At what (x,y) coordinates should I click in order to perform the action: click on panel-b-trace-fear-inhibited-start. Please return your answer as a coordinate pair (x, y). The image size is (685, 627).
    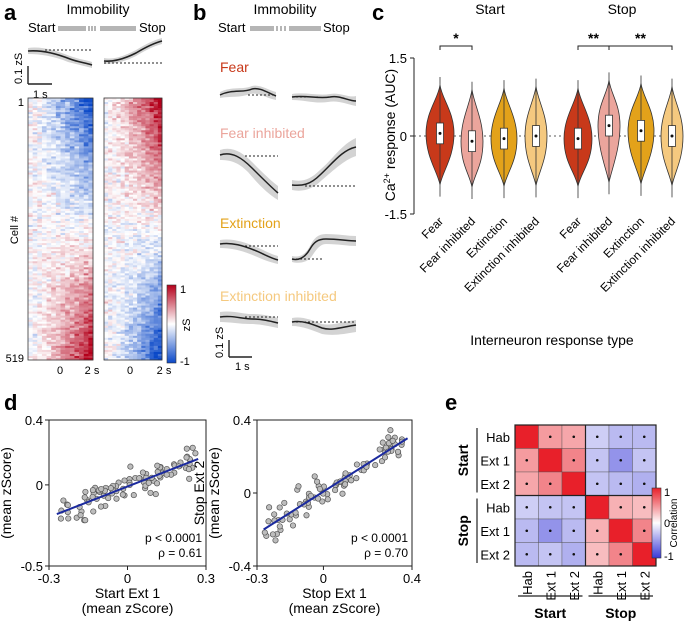
    Looking at the image, I should click on (249, 174).